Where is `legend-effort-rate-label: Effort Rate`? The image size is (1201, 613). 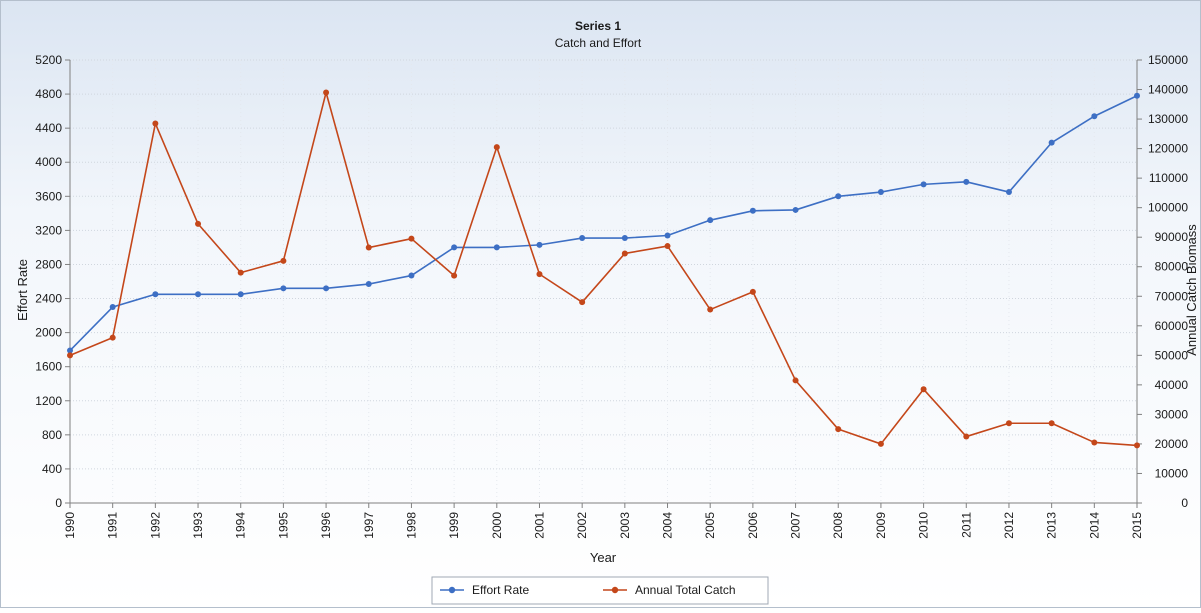
legend-effort-rate-label: Effort Rate is located at coordinates (500, 590).